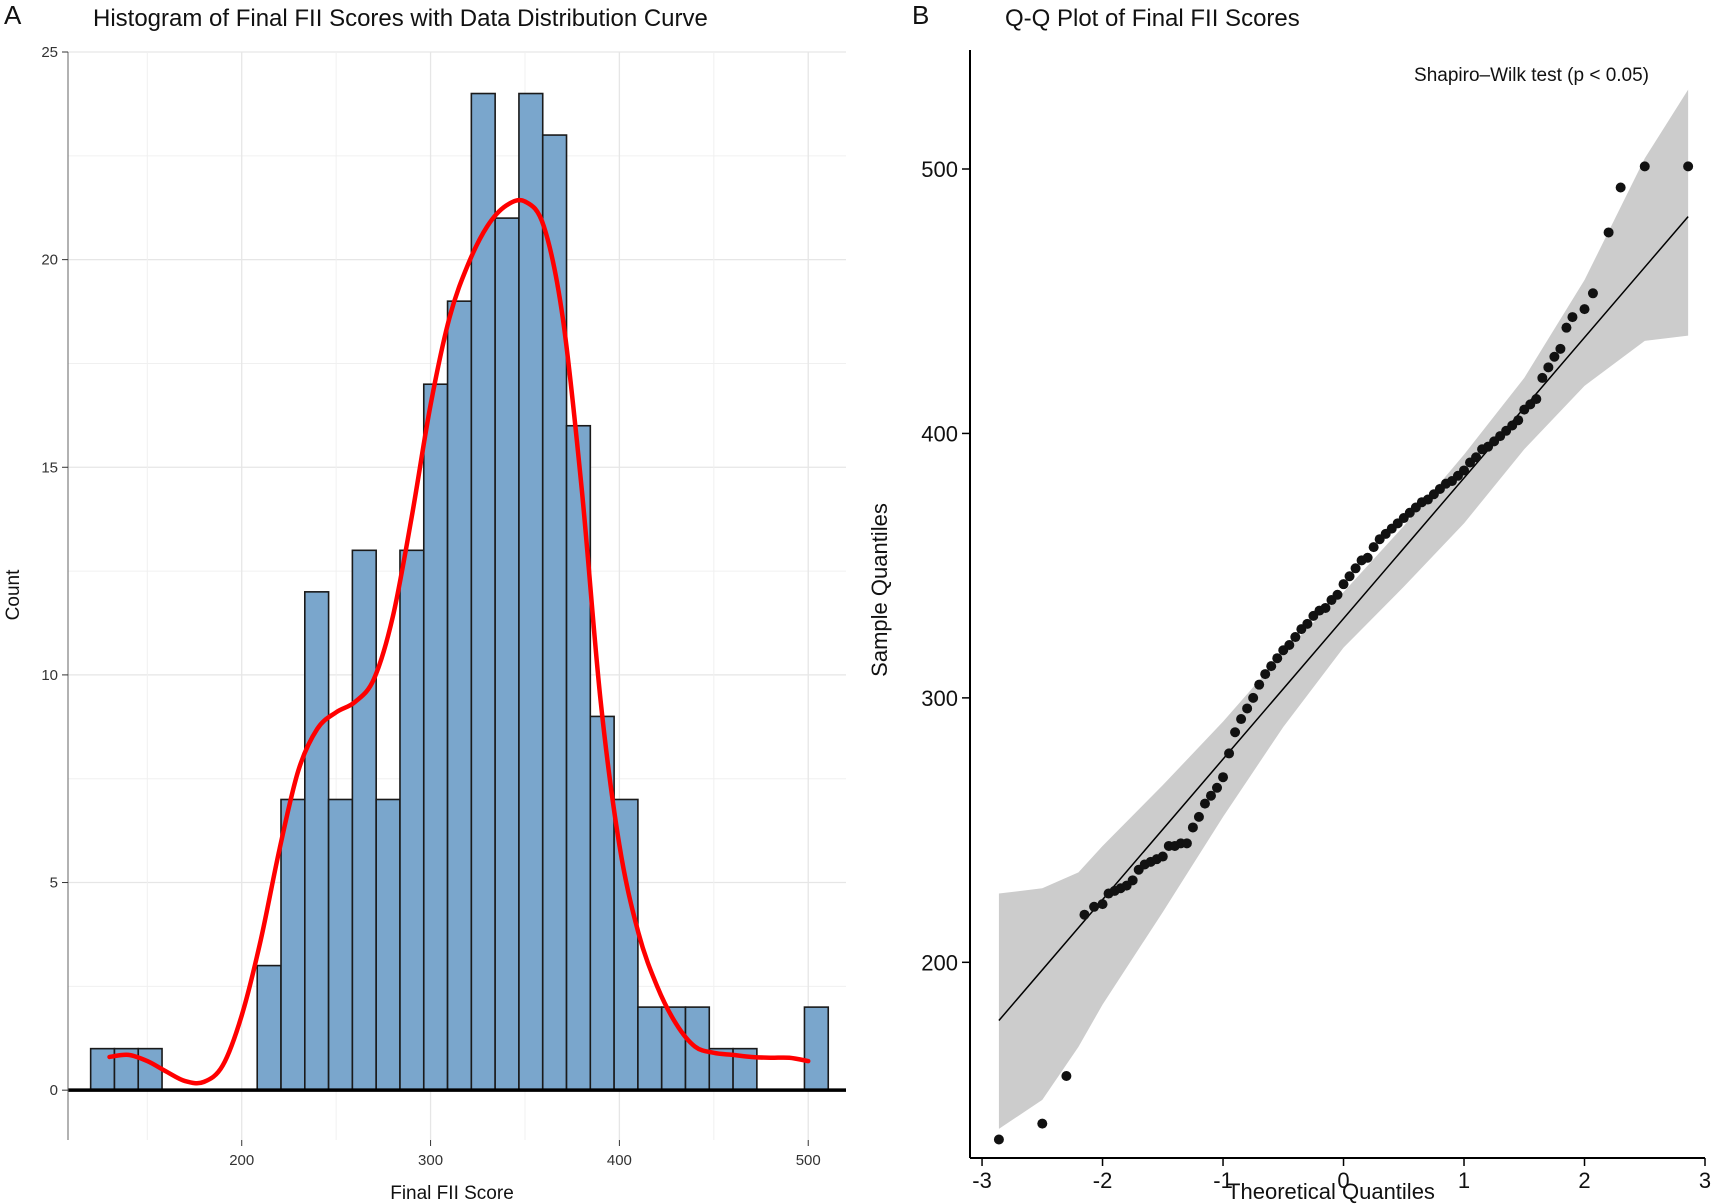 The height and width of the screenshot is (1204, 1713). What do you see at coordinates (1331, 1191) in the screenshot?
I see `panel-b-x-axis-label: Theoretical Quantiles` at bounding box center [1331, 1191].